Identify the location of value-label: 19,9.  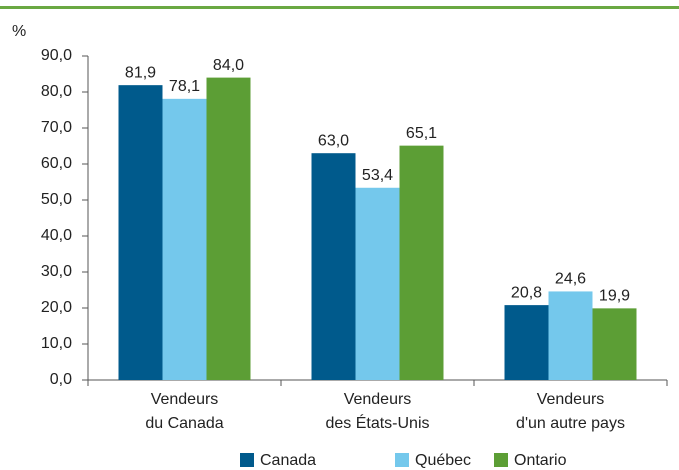
(614, 296).